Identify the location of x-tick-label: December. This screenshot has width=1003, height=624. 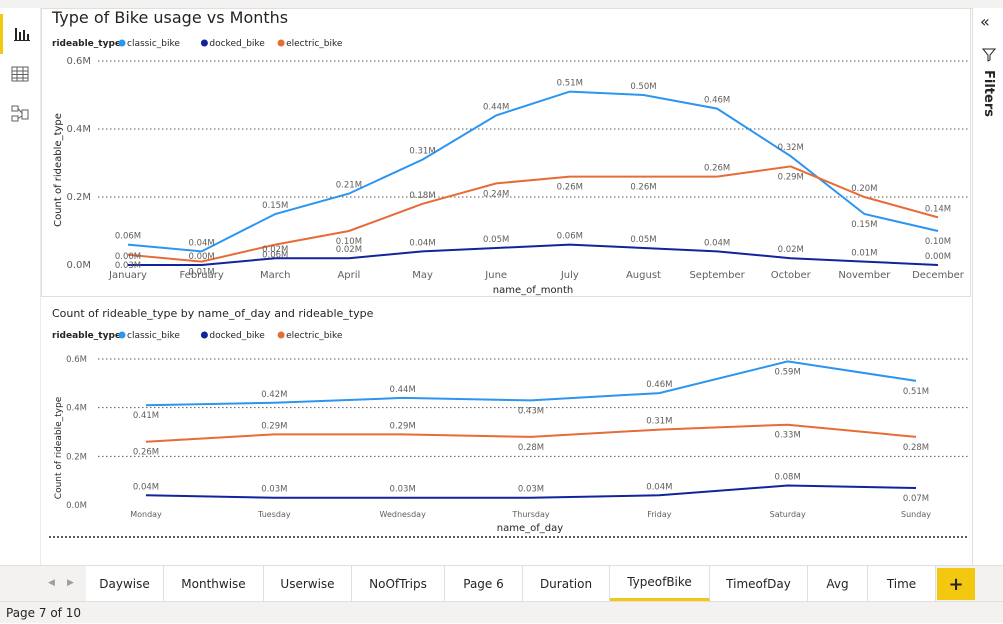
(938, 275).